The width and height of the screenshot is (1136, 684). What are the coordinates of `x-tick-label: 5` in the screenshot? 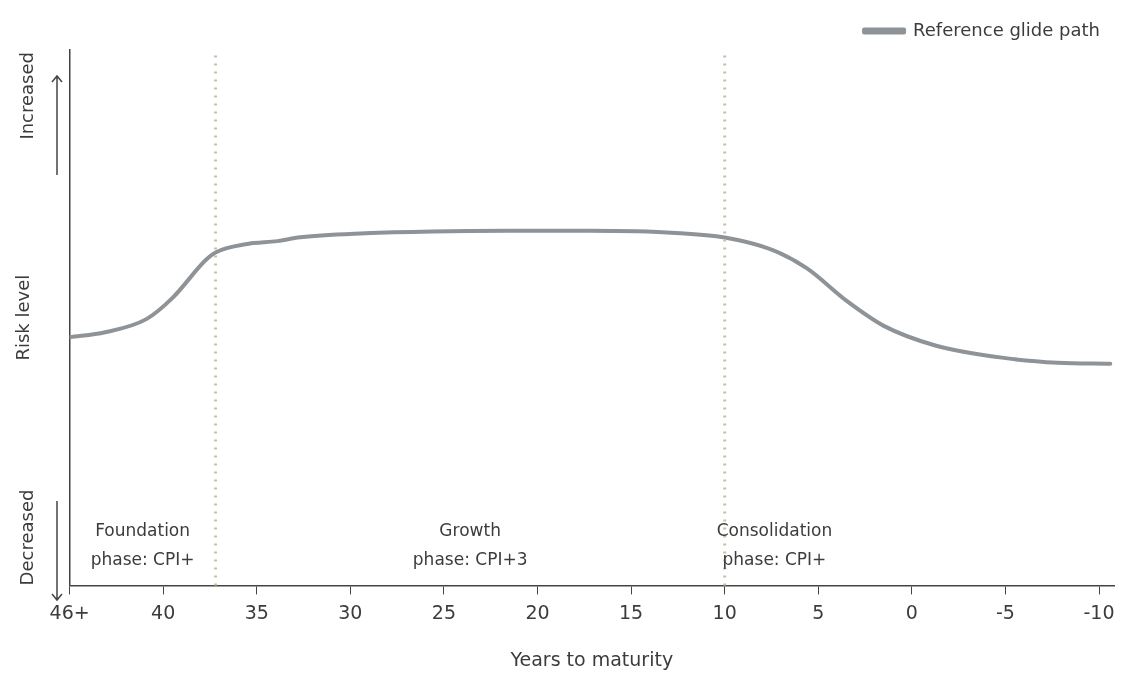 It's located at (818, 611).